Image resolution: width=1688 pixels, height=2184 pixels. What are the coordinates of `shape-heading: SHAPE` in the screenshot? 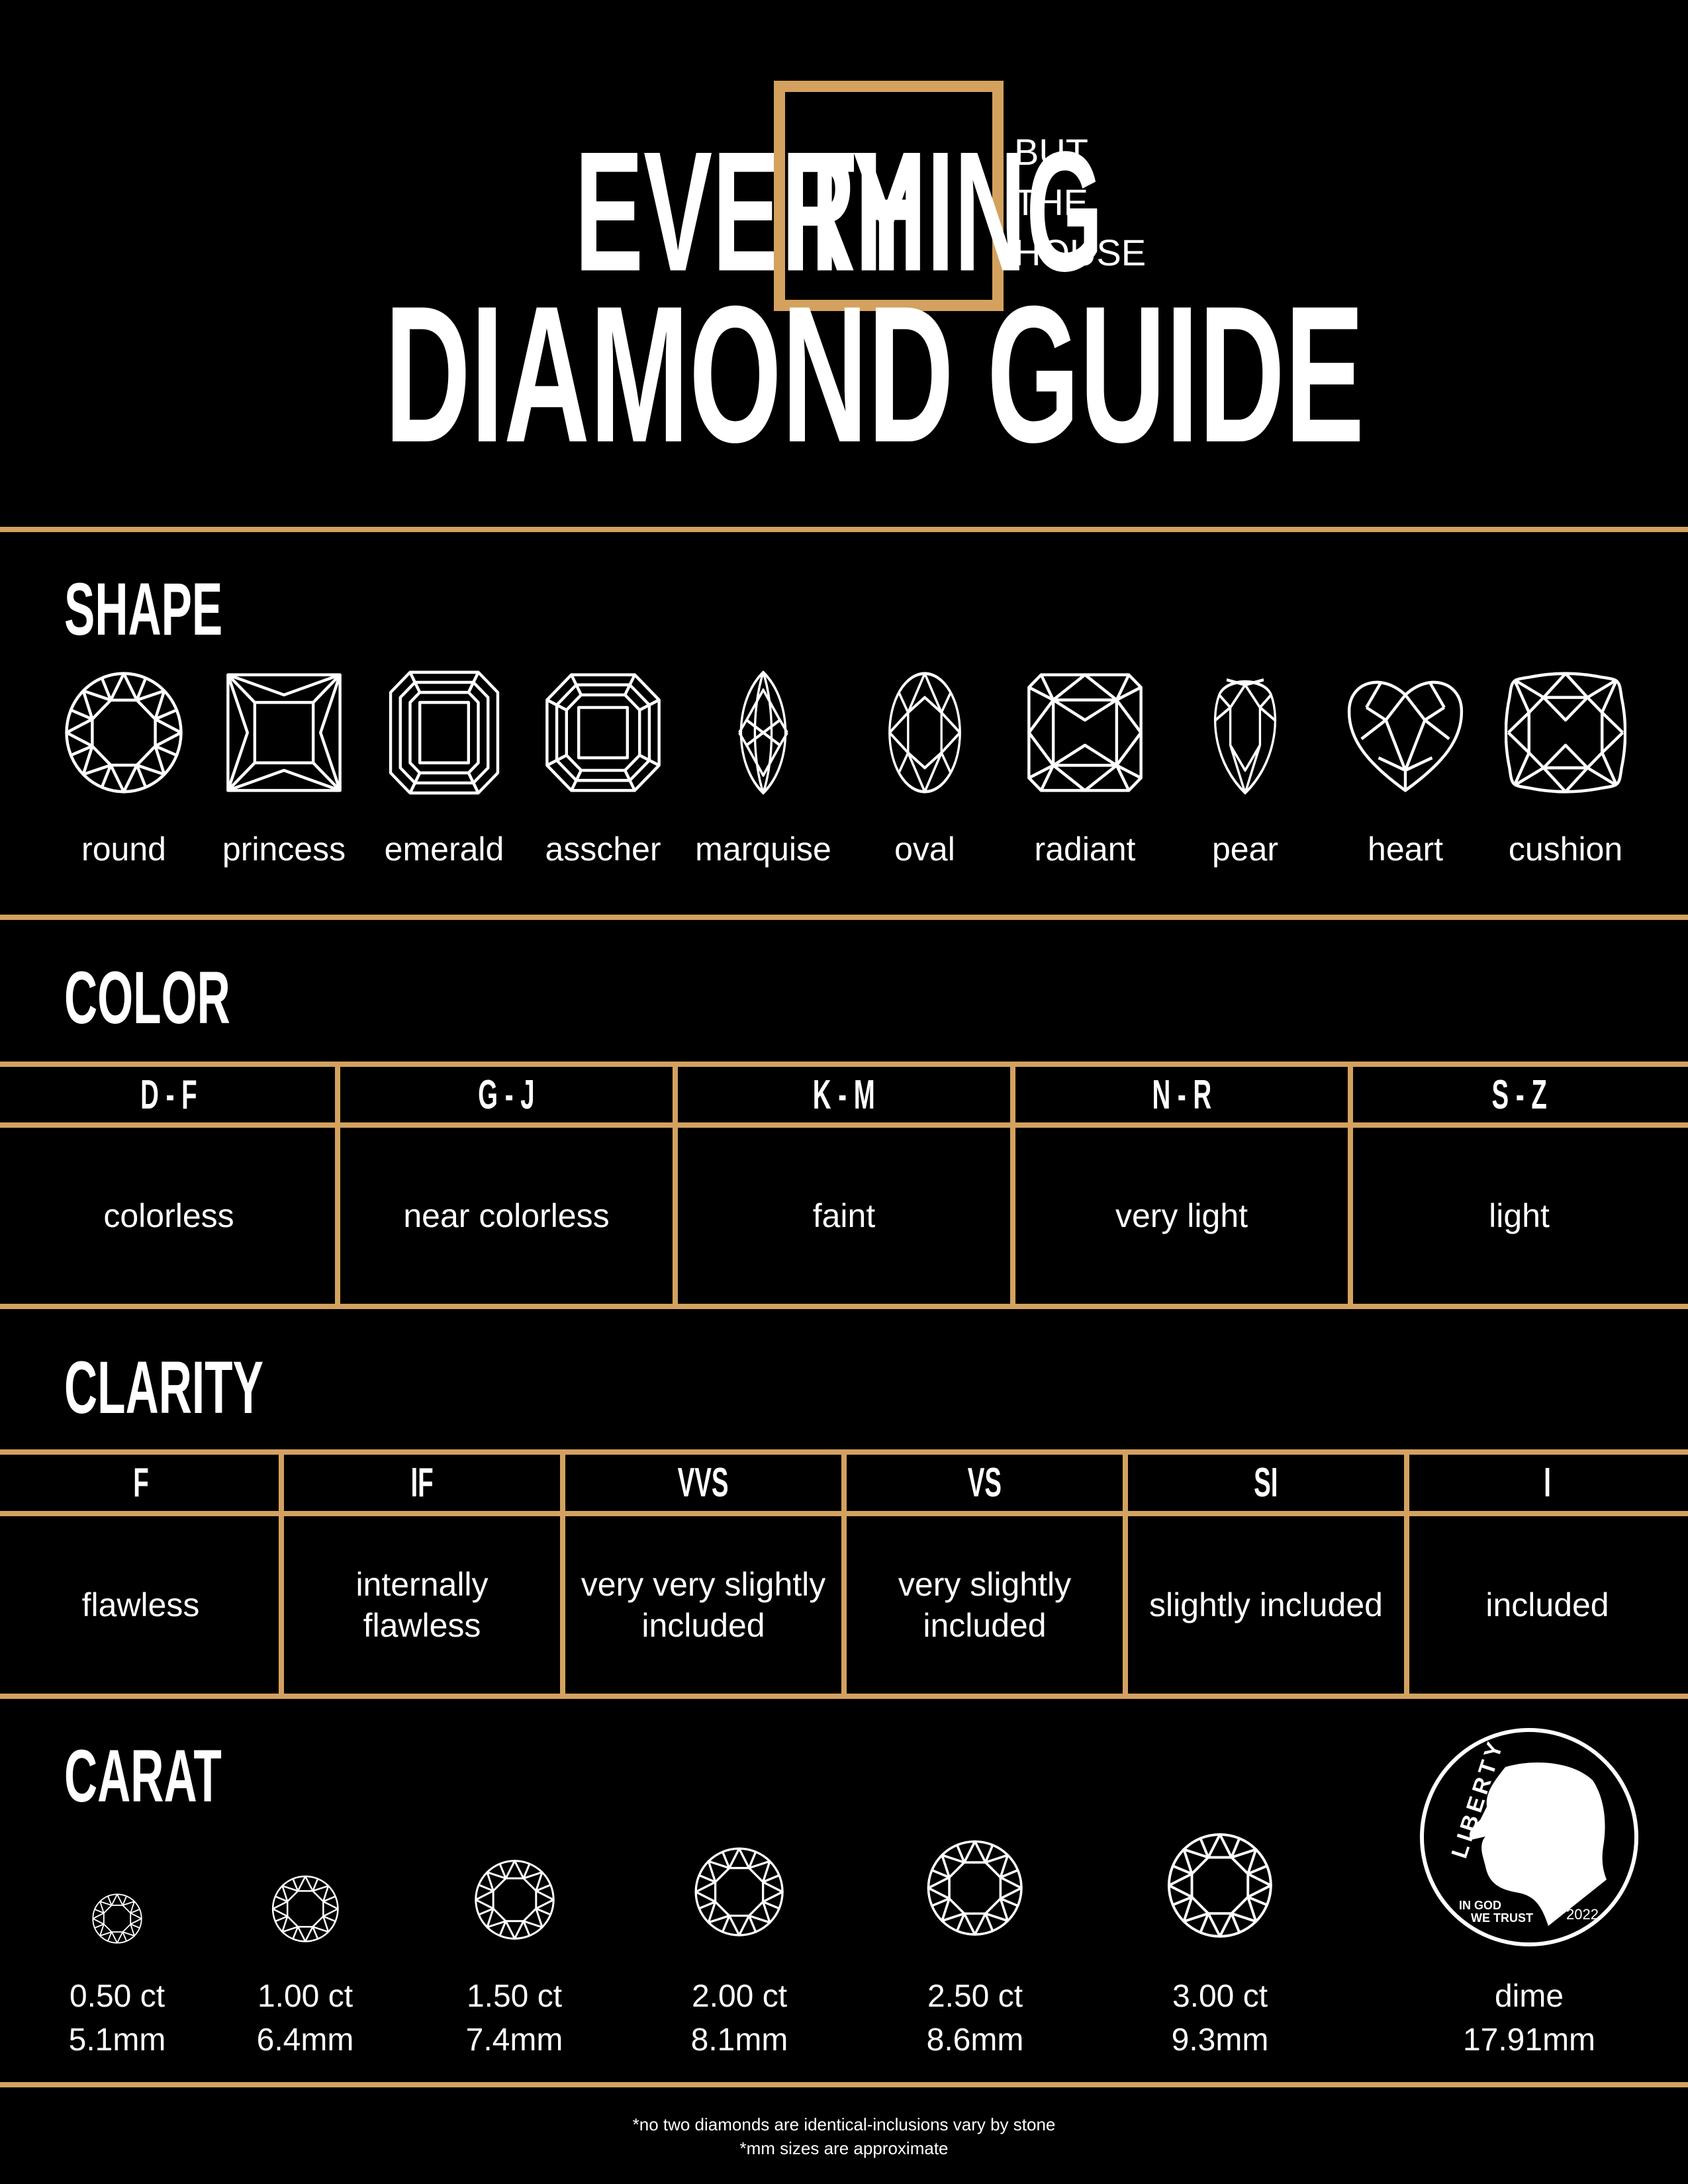 It's located at (143, 609).